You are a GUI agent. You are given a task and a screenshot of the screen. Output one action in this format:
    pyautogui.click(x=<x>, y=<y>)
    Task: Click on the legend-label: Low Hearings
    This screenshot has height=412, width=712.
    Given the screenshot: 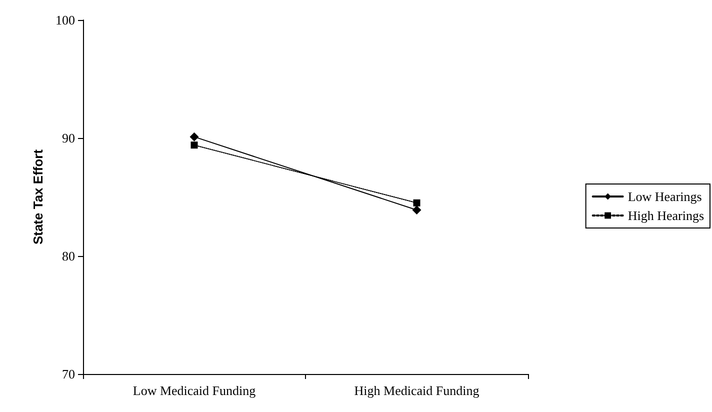 What is the action you would take?
    pyautogui.click(x=665, y=196)
    